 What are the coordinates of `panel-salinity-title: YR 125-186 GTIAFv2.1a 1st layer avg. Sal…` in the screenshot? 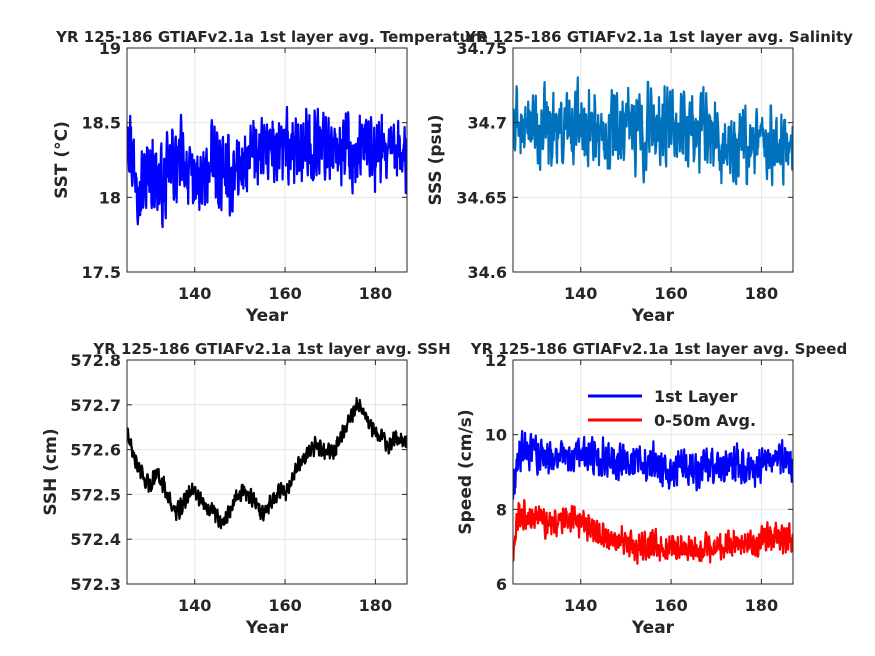 It's located at (658, 37).